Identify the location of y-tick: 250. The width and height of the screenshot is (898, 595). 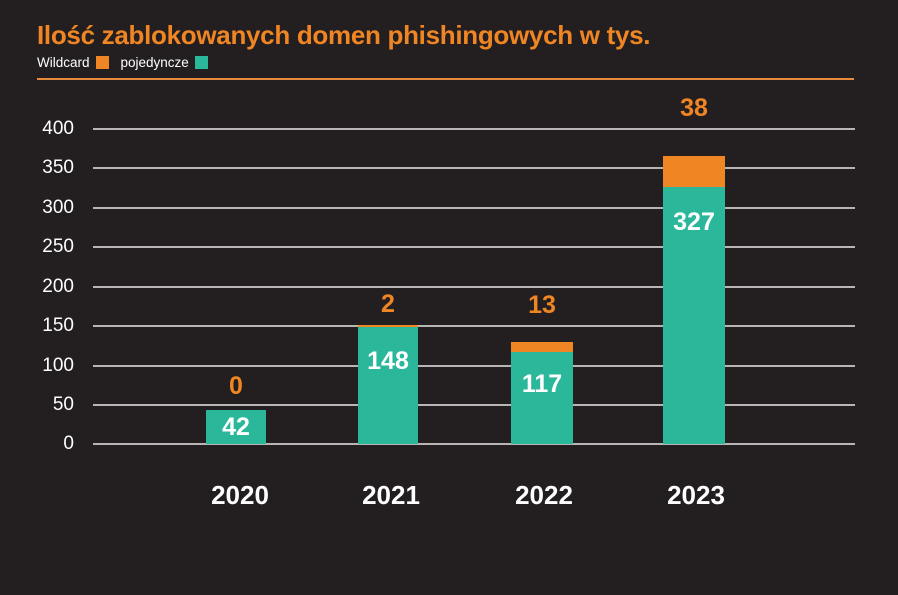
(58, 246).